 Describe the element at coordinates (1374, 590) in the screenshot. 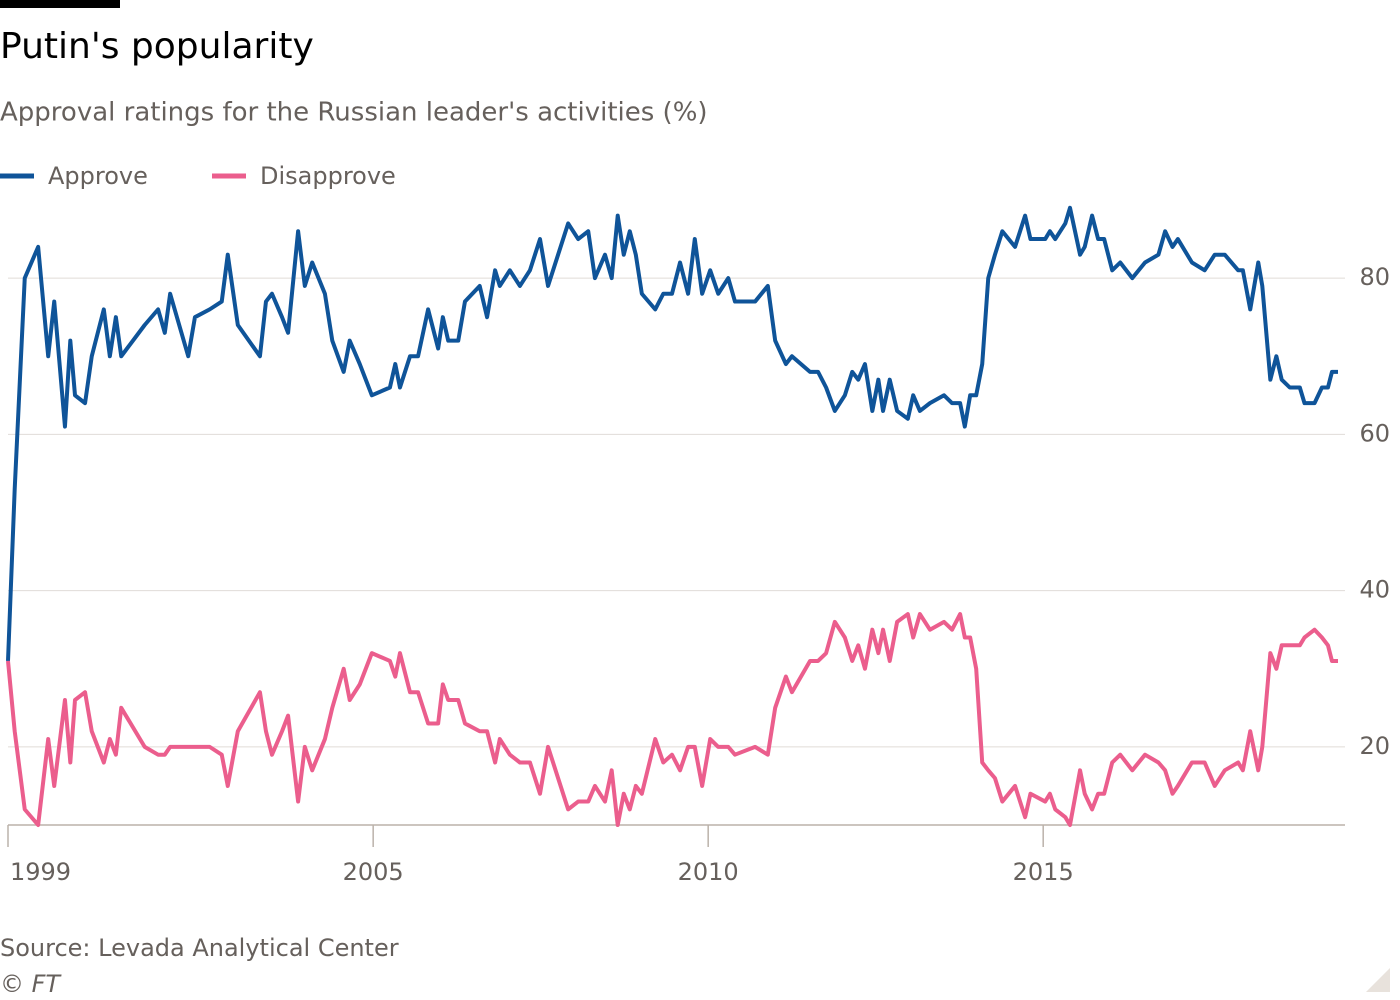

I see `y-tick-label: 40` at that location.